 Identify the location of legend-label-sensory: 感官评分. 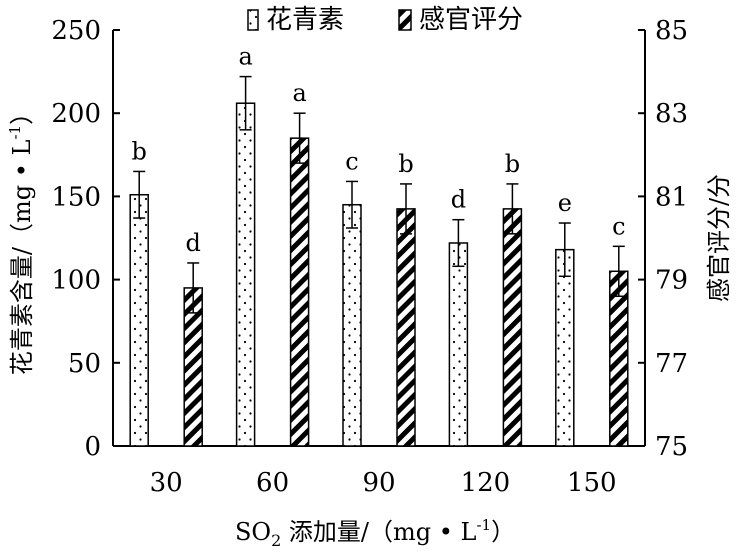
(471, 20).